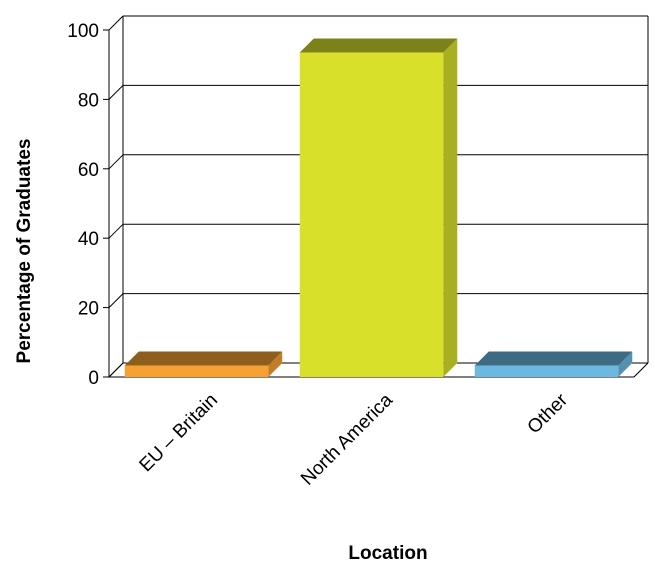 This screenshot has height=564, width=655. What do you see at coordinates (387, 553) in the screenshot?
I see `x-axis-title: Location` at bounding box center [387, 553].